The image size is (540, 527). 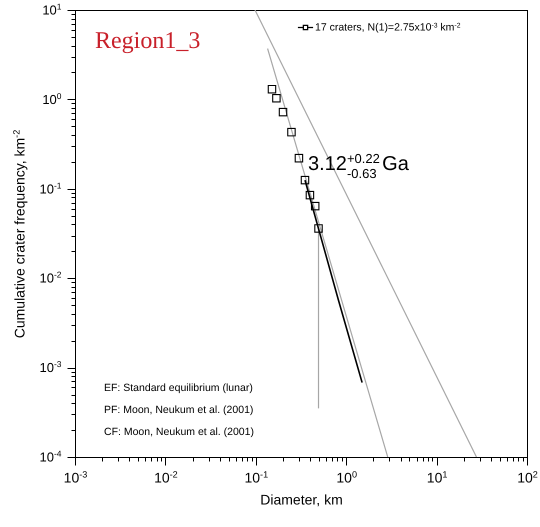 What do you see at coordinates (51, 456) in the screenshot?
I see `y-tick-label: 10$^{-4}$` at bounding box center [51, 456].